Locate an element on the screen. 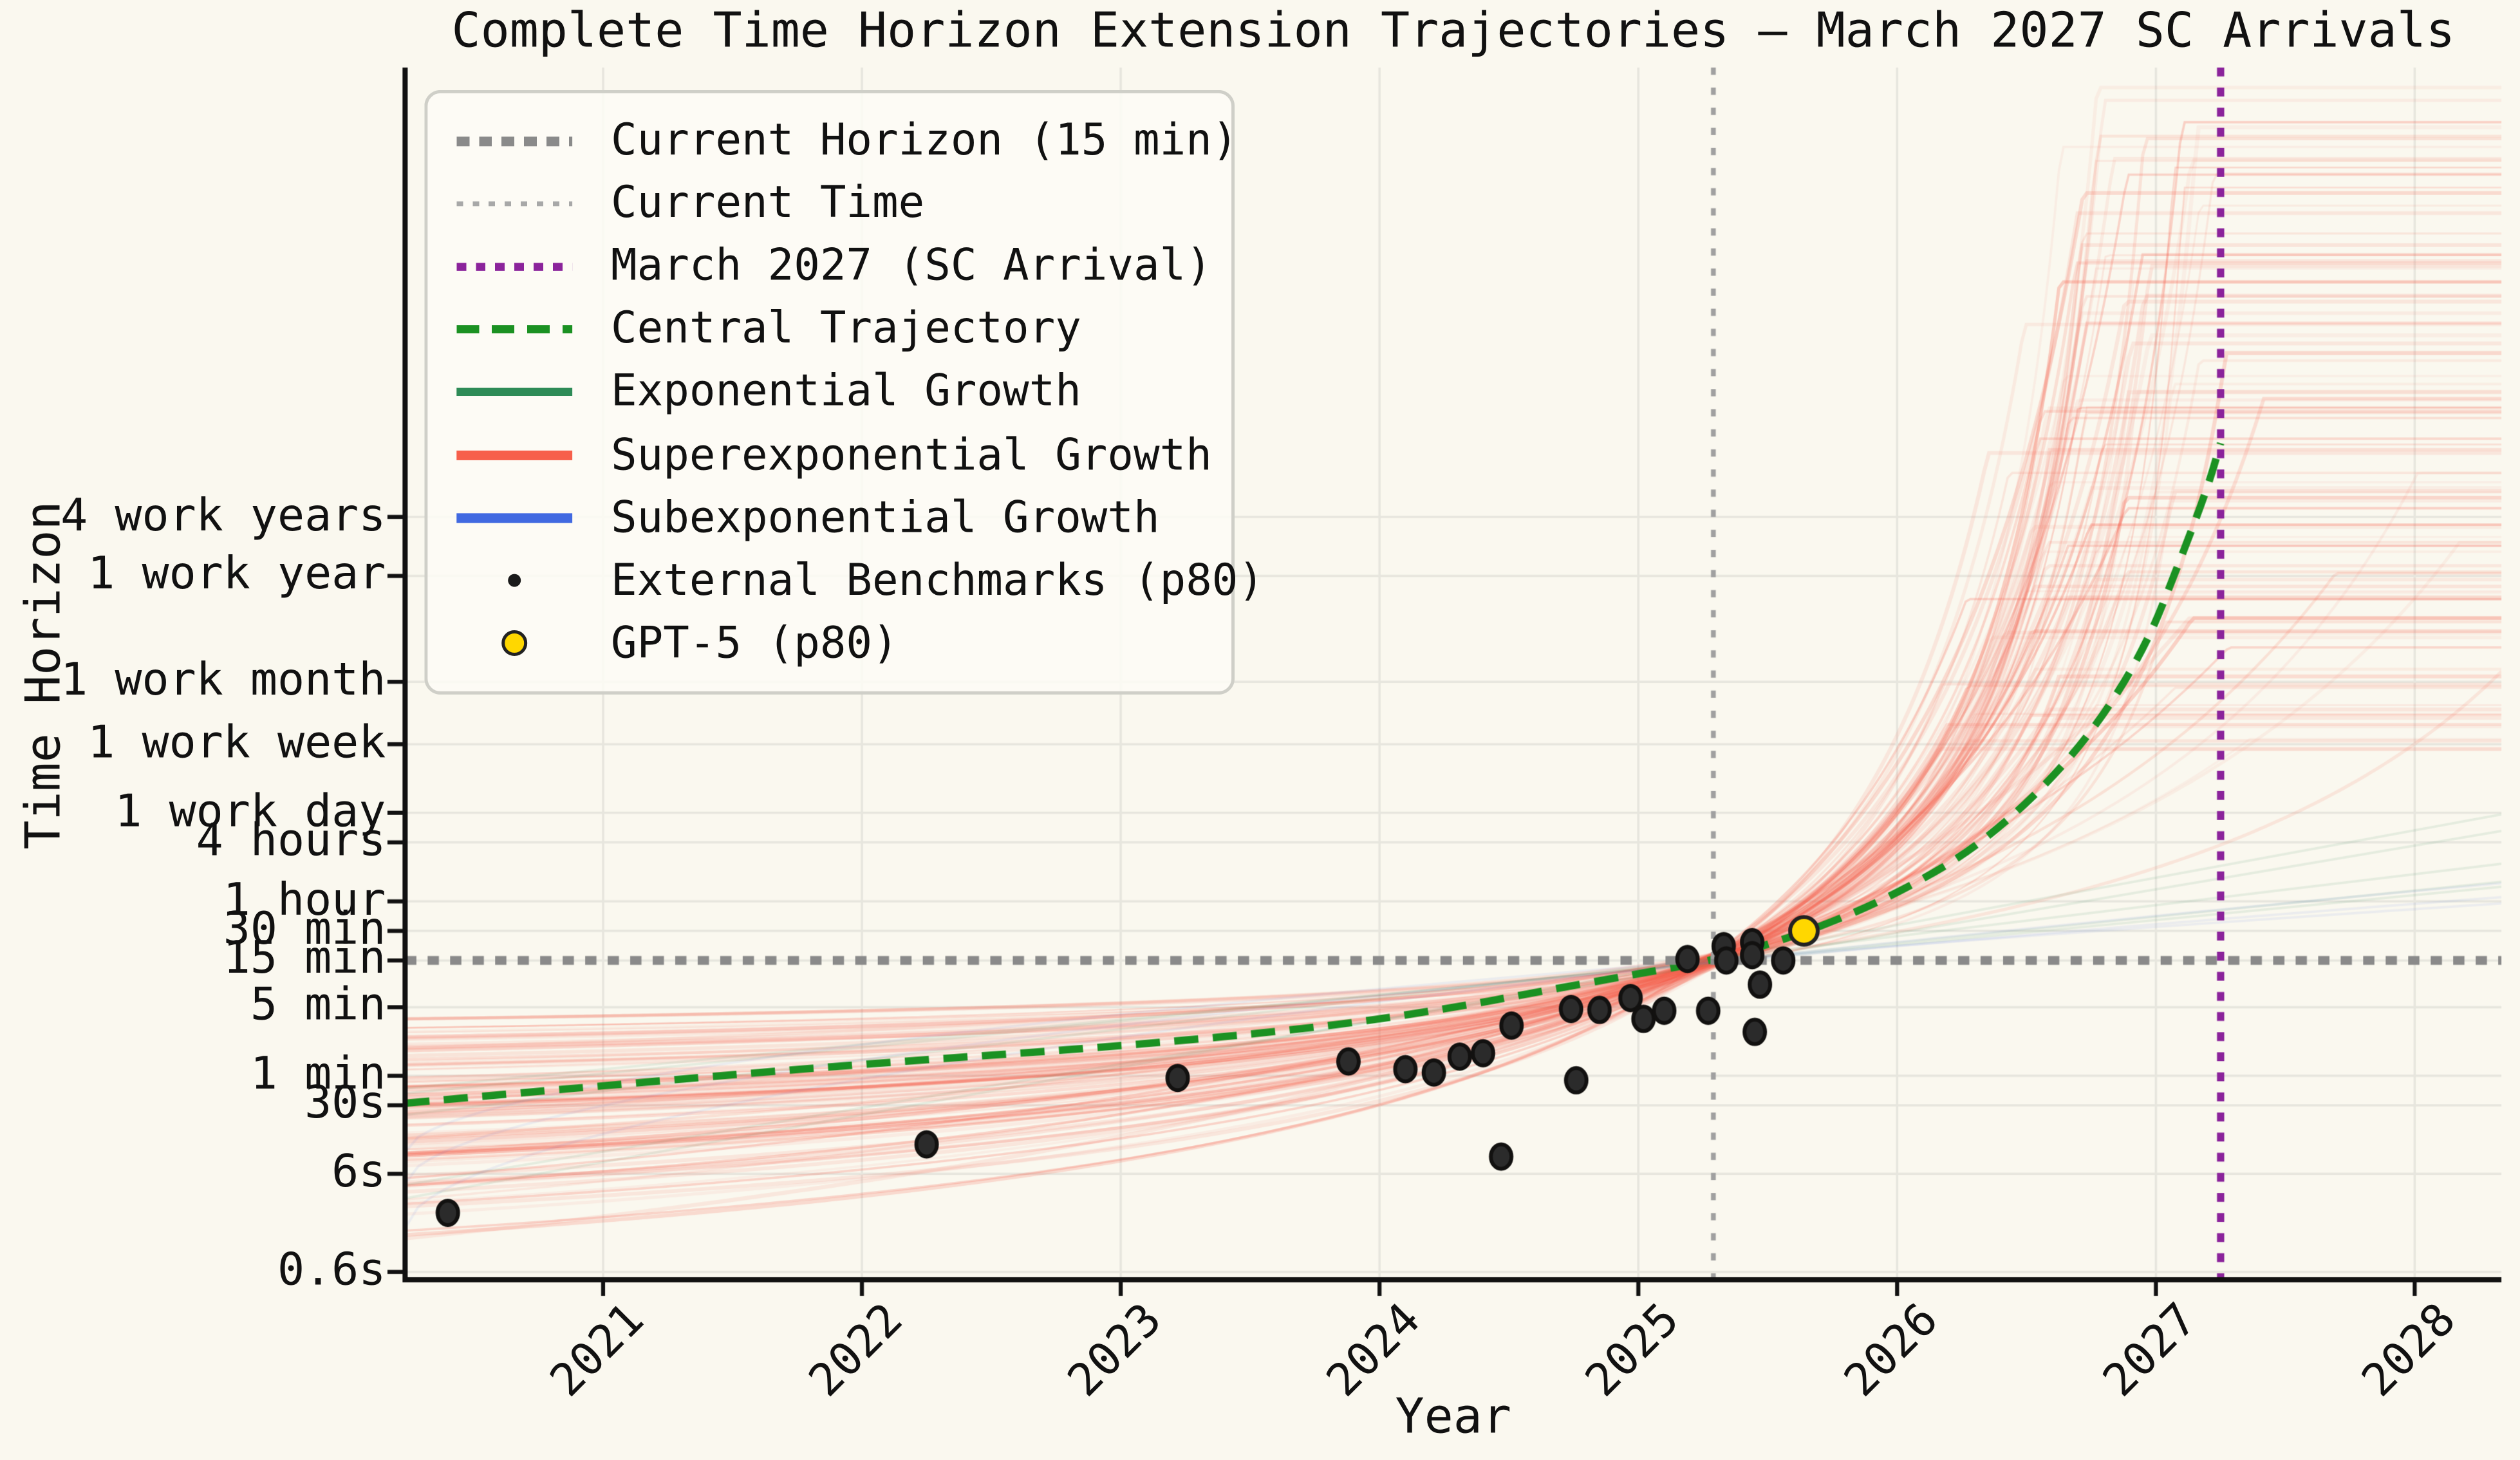 The image size is (2520, 1460). legend-label: Exponential Growth is located at coordinates (846, 392).